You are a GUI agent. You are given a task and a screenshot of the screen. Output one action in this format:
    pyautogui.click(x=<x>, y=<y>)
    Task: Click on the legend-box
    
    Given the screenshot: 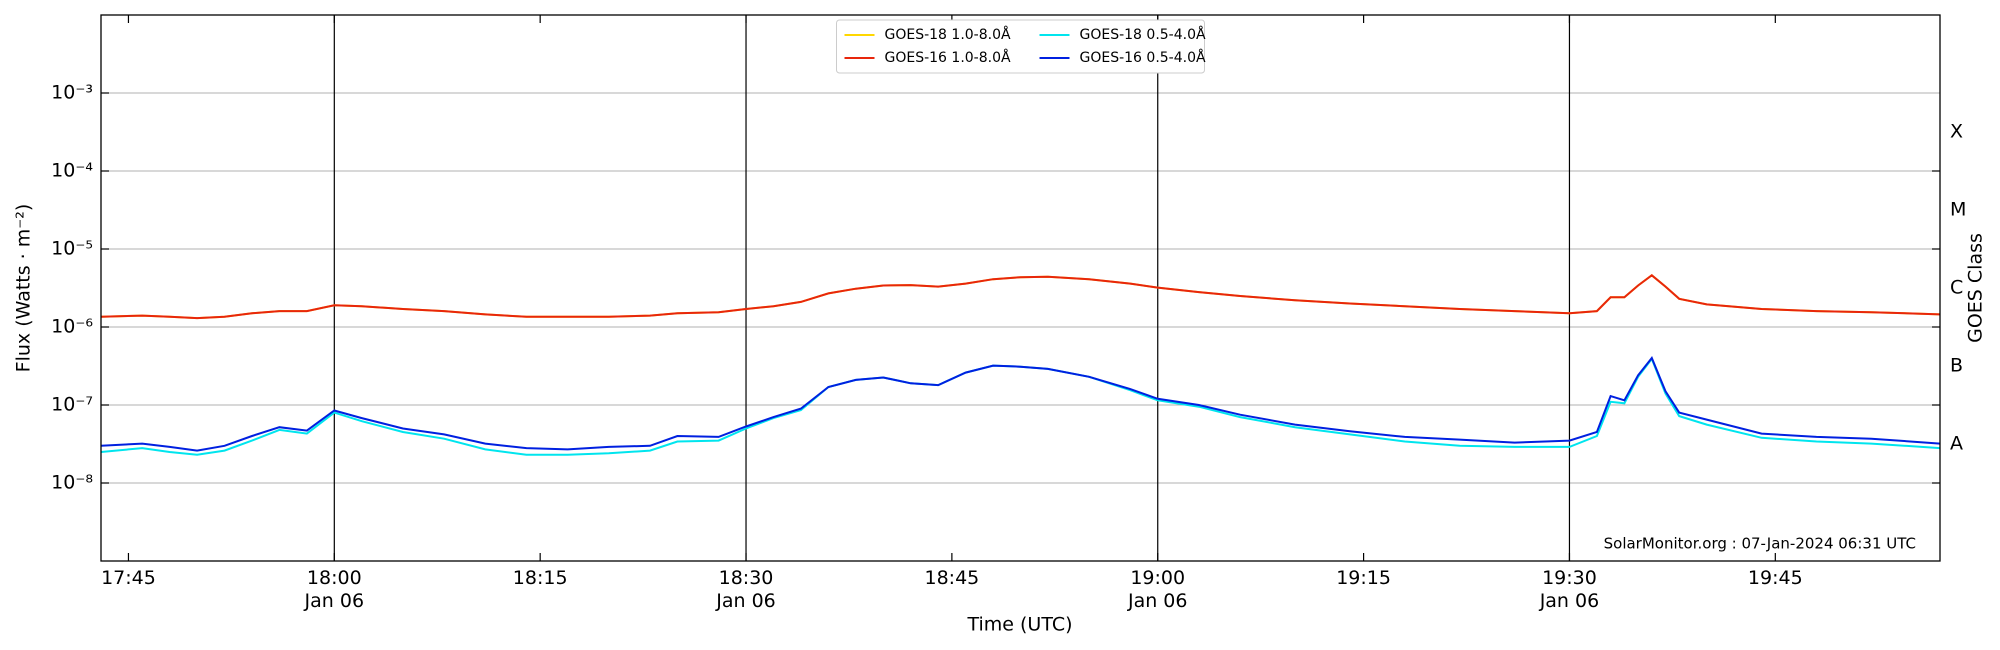 What is the action you would take?
    pyautogui.click(x=1020, y=46)
    